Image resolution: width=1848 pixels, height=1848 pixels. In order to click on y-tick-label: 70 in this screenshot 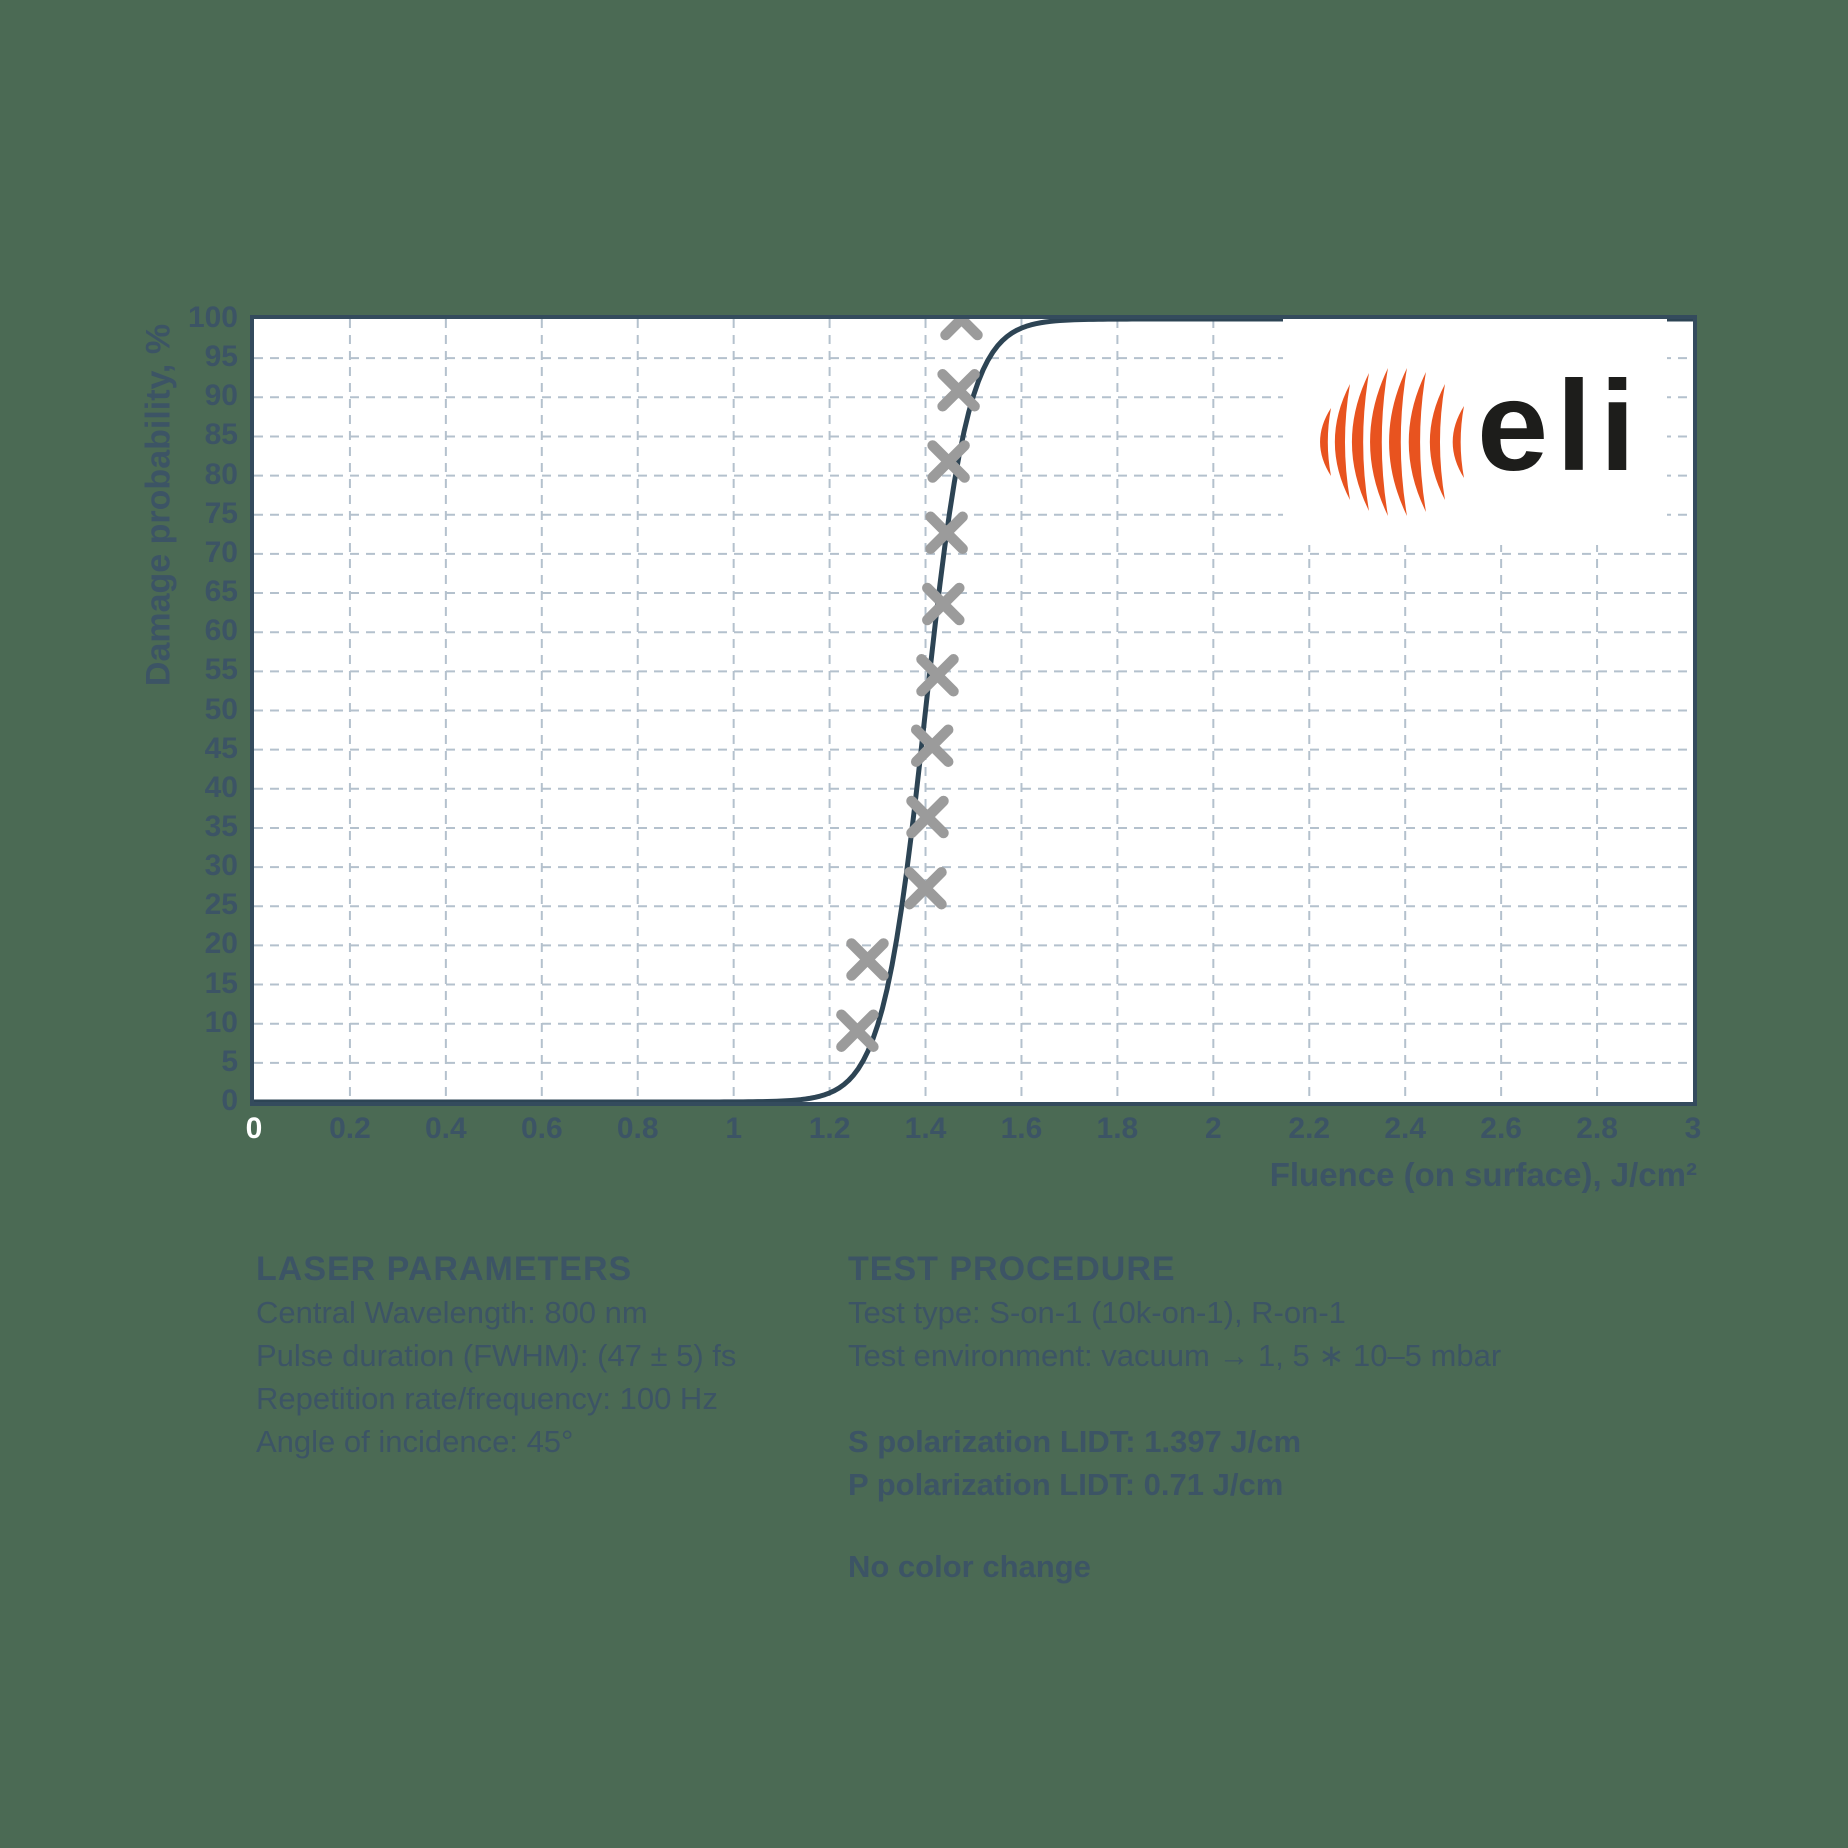, I will do `click(221, 552)`.